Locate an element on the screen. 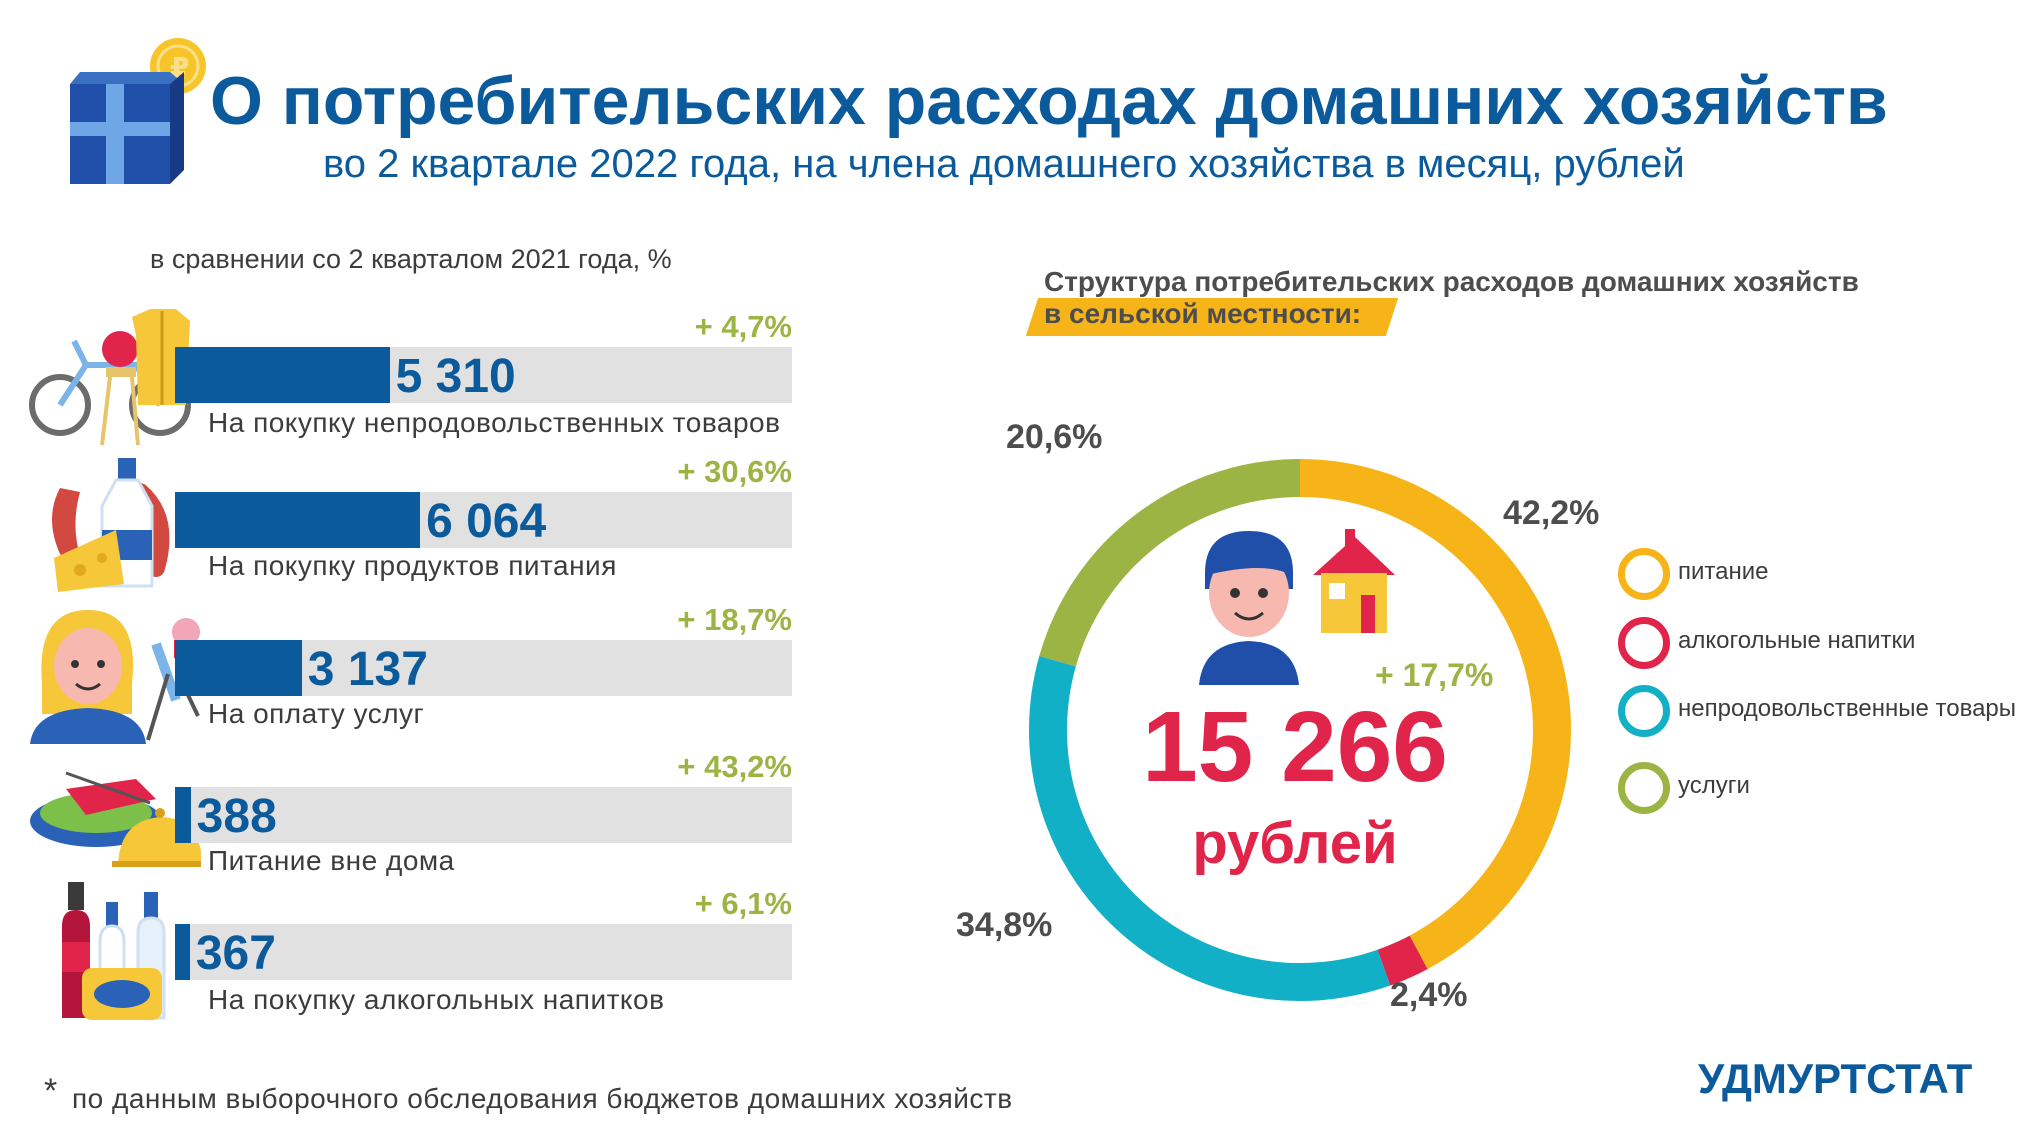 The height and width of the screenshot is (1139, 2023). bottles-icon is located at coordinates (118, 954).